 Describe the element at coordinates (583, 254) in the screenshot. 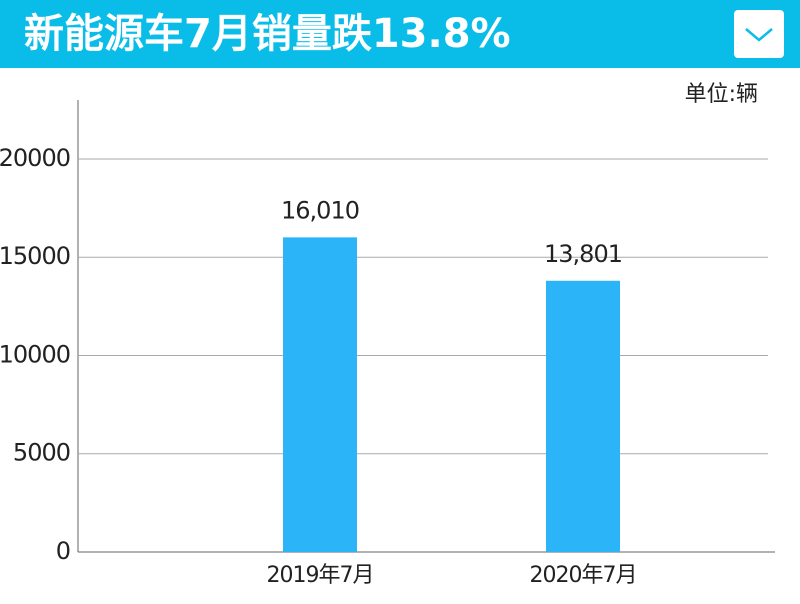

I see `value-label: 13,801` at that location.